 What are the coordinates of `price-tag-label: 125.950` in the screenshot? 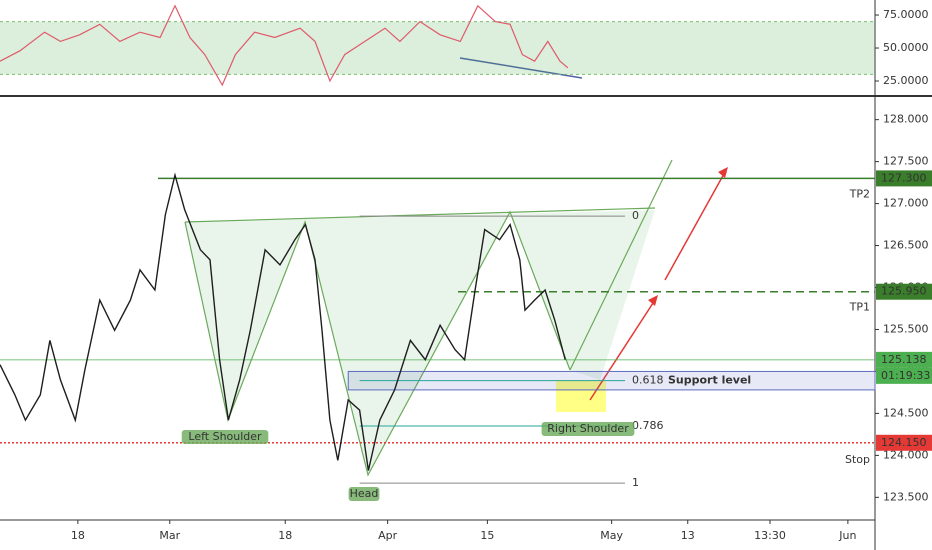 It's located at (904, 291).